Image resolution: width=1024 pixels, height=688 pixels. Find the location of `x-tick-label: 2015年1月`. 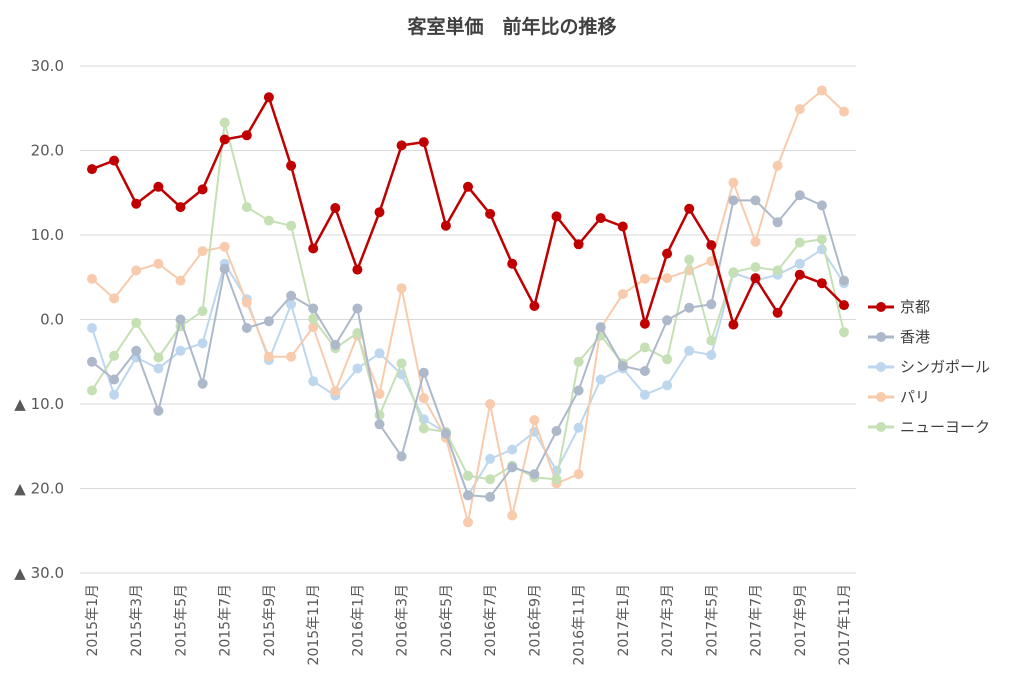

x-tick-label: 2015年1月 is located at coordinates (93, 620).